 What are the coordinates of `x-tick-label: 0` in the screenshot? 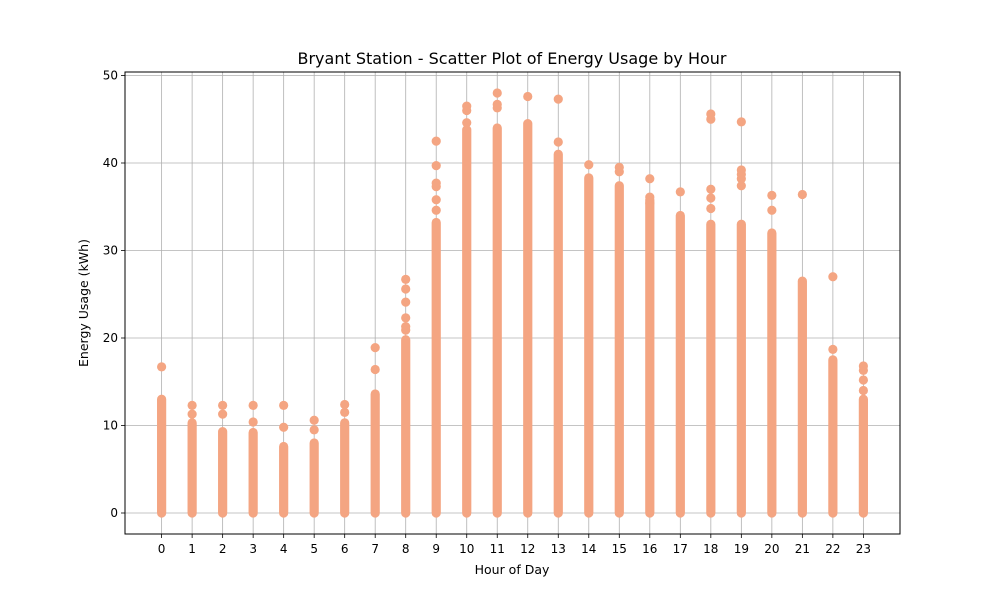 It's located at (162, 549).